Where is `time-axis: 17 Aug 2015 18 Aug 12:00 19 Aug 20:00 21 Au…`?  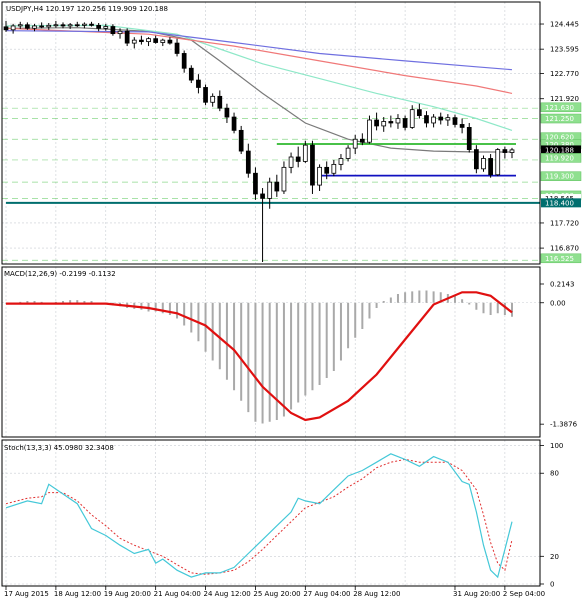
time-axis: 17 Aug 2015 18 Aug 12:00 19 Aug 20:00 21 Au… is located at coordinates (274, 592).